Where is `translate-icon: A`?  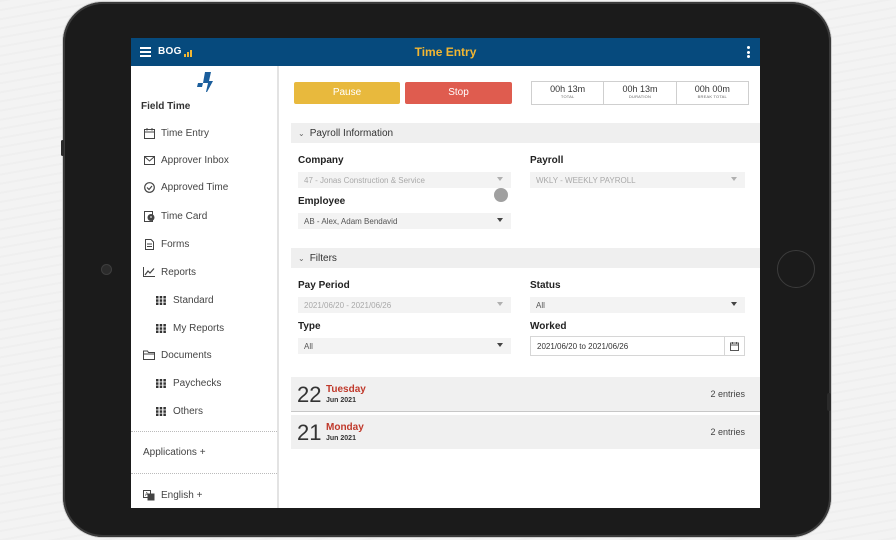 translate-icon: A is located at coordinates (149, 495).